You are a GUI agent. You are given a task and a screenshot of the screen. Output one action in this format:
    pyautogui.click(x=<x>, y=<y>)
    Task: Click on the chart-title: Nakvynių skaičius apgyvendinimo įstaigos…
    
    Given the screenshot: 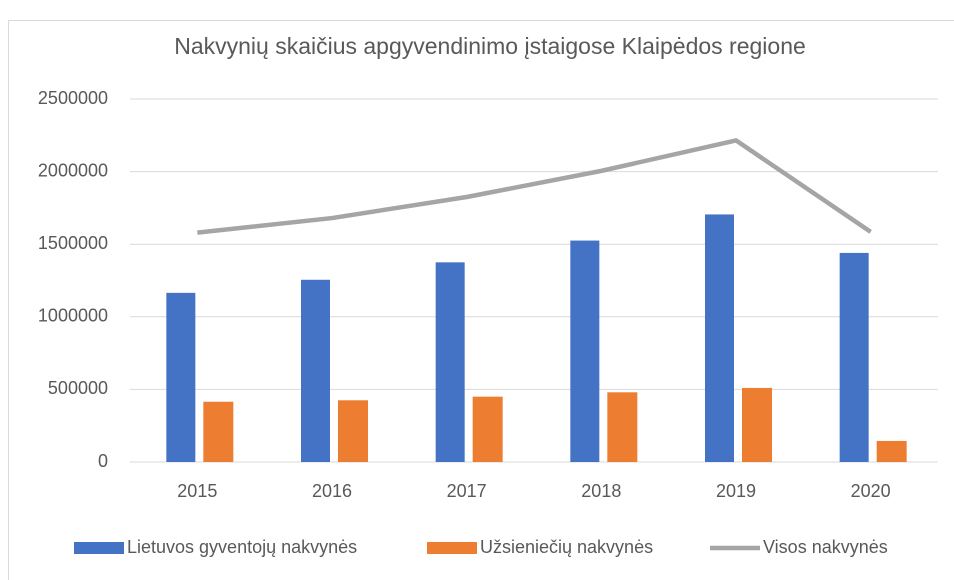 What is the action you would take?
    pyautogui.click(x=490, y=46)
    